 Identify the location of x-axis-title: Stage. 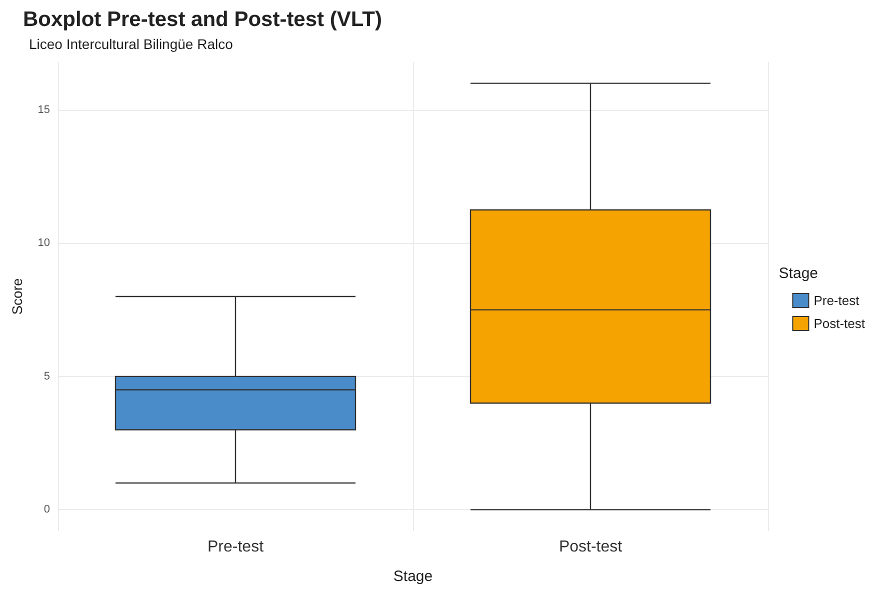
(413, 576).